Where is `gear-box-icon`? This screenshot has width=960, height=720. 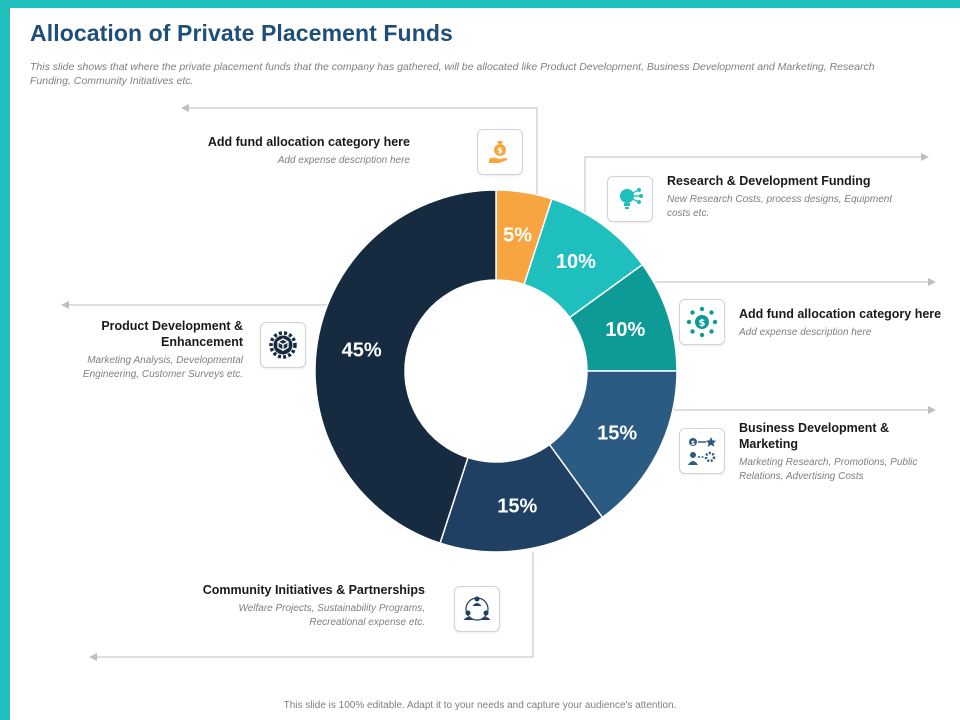 gear-box-icon is located at coordinates (283, 345).